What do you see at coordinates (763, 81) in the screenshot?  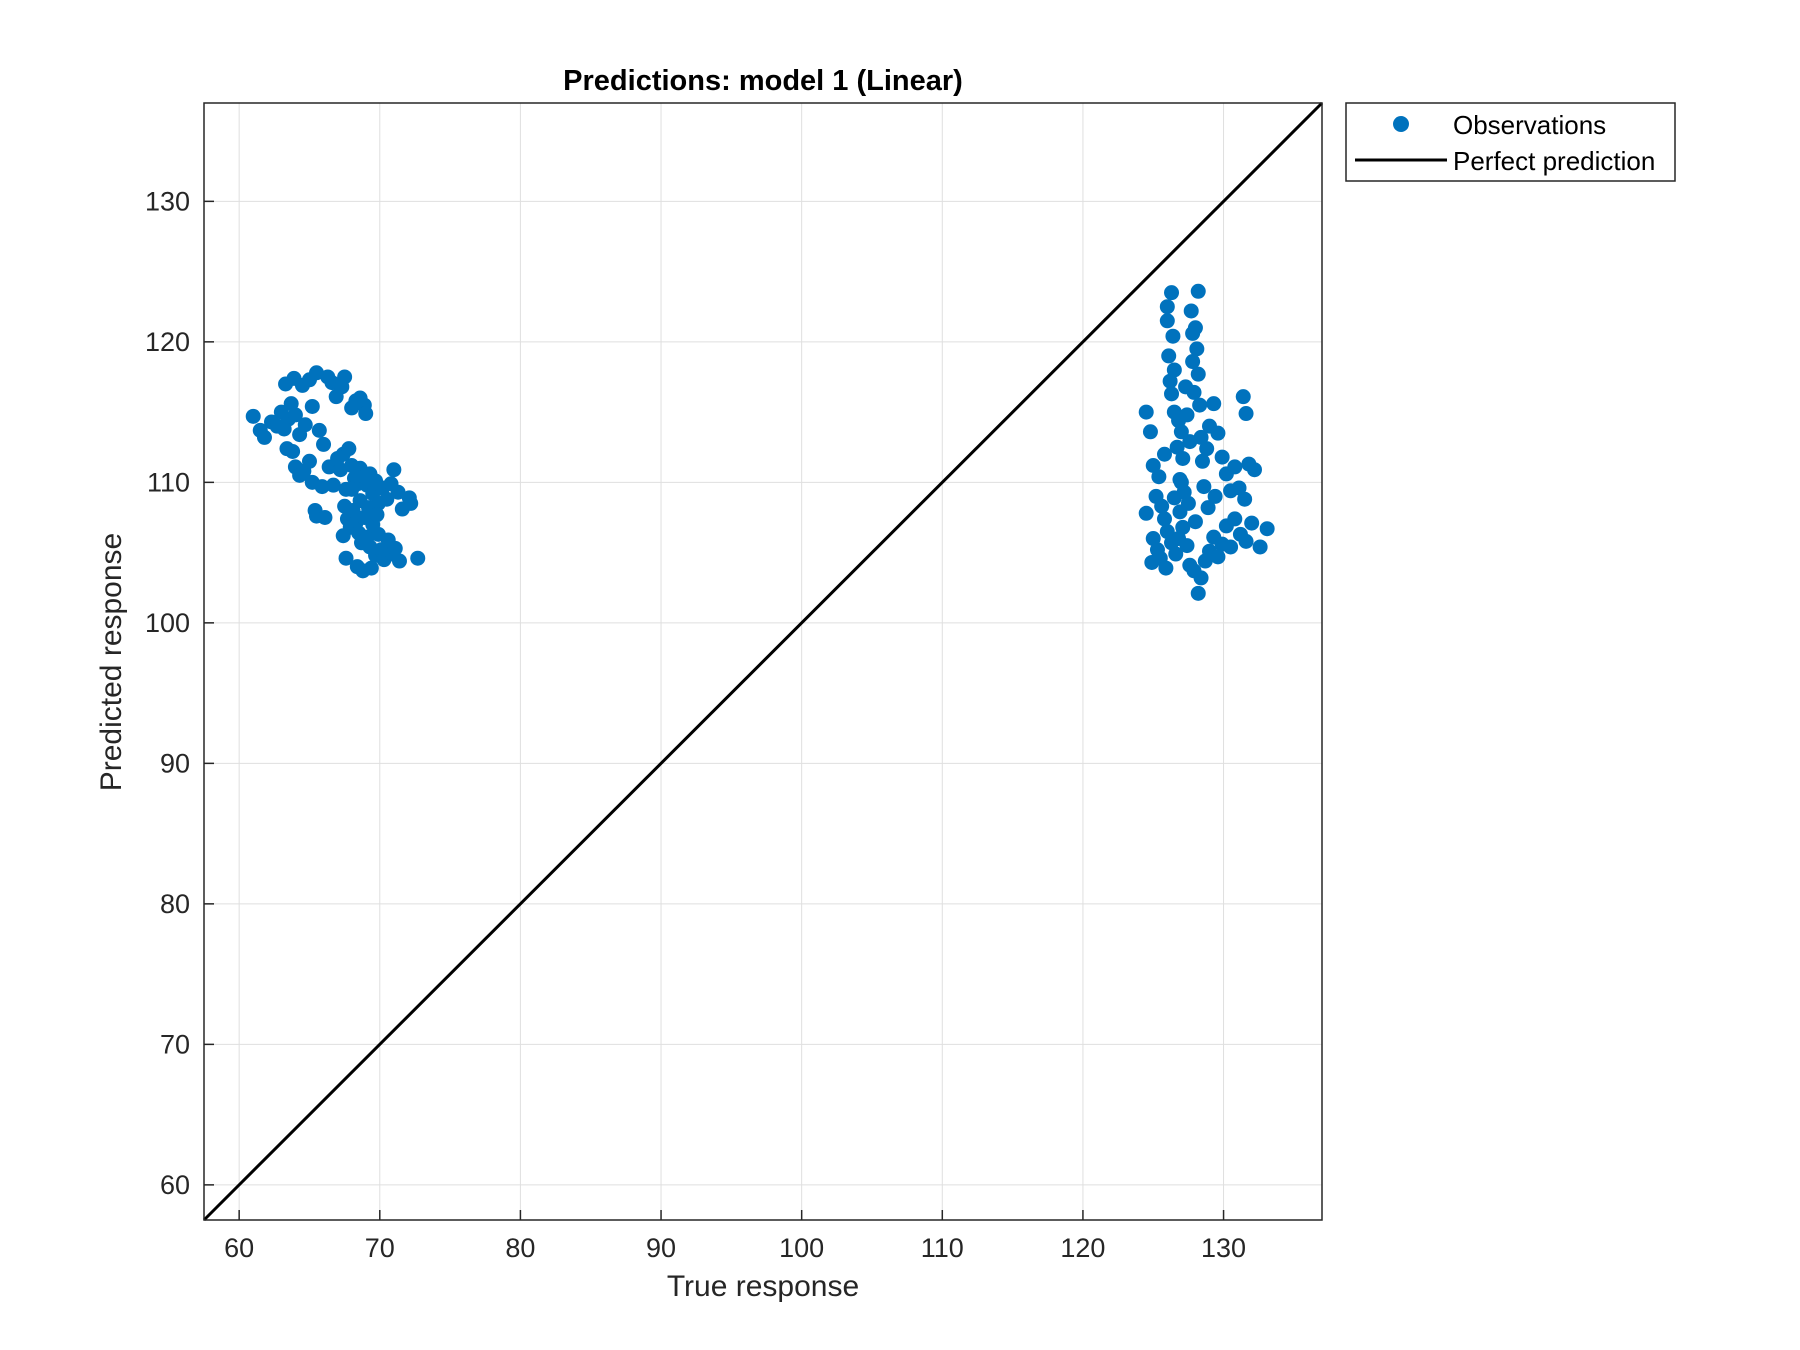 I see `chart-title: Predictions: model 1 (Linear)` at bounding box center [763, 81].